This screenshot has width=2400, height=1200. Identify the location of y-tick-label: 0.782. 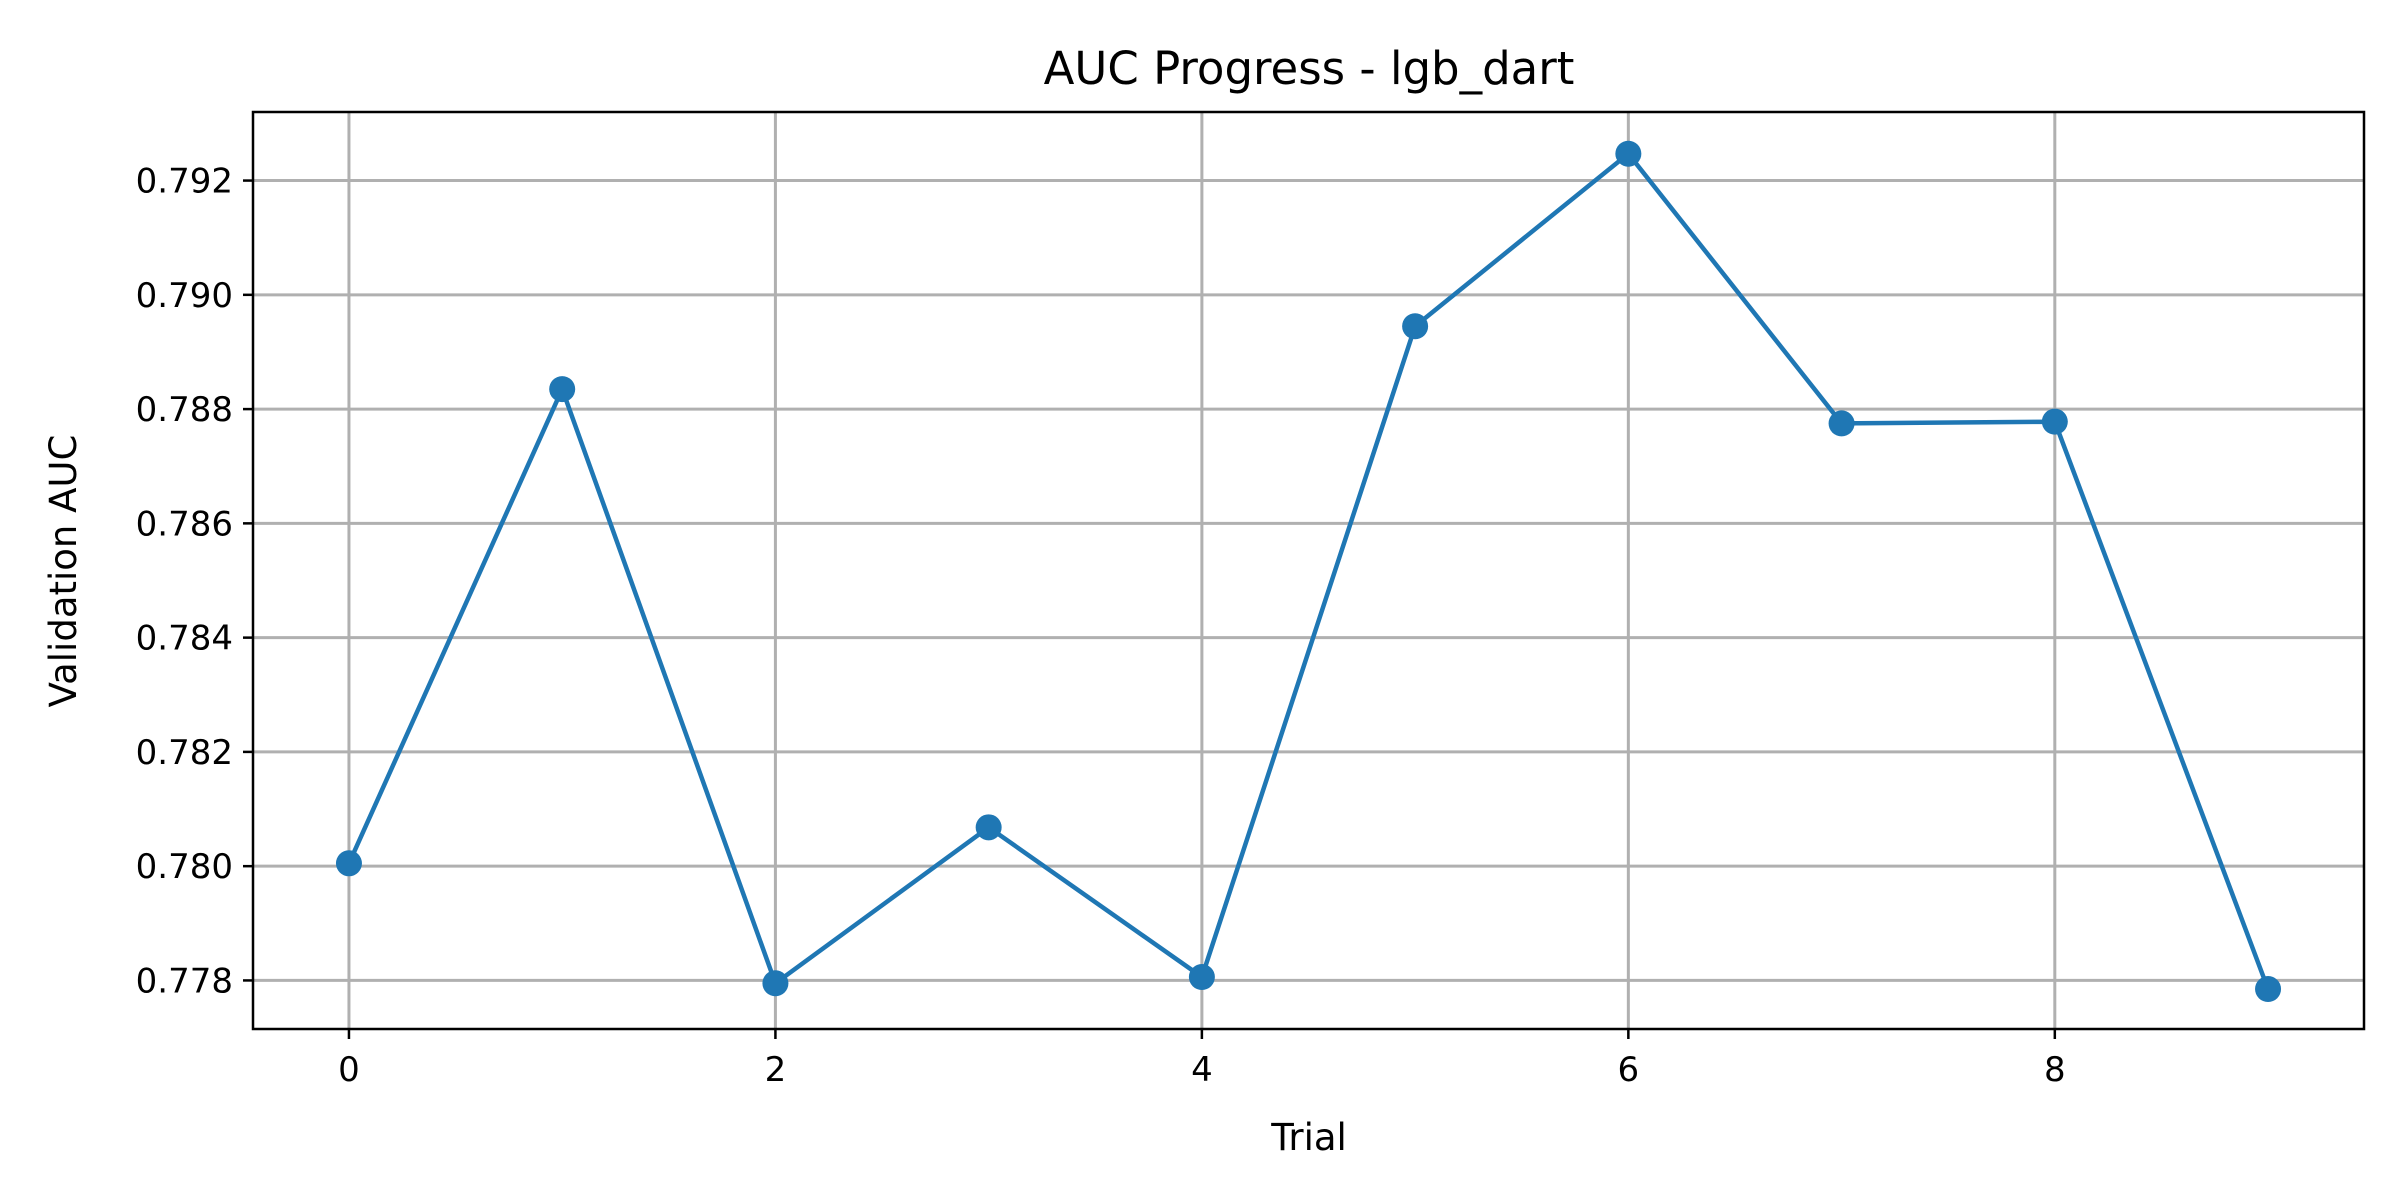
(184, 753).